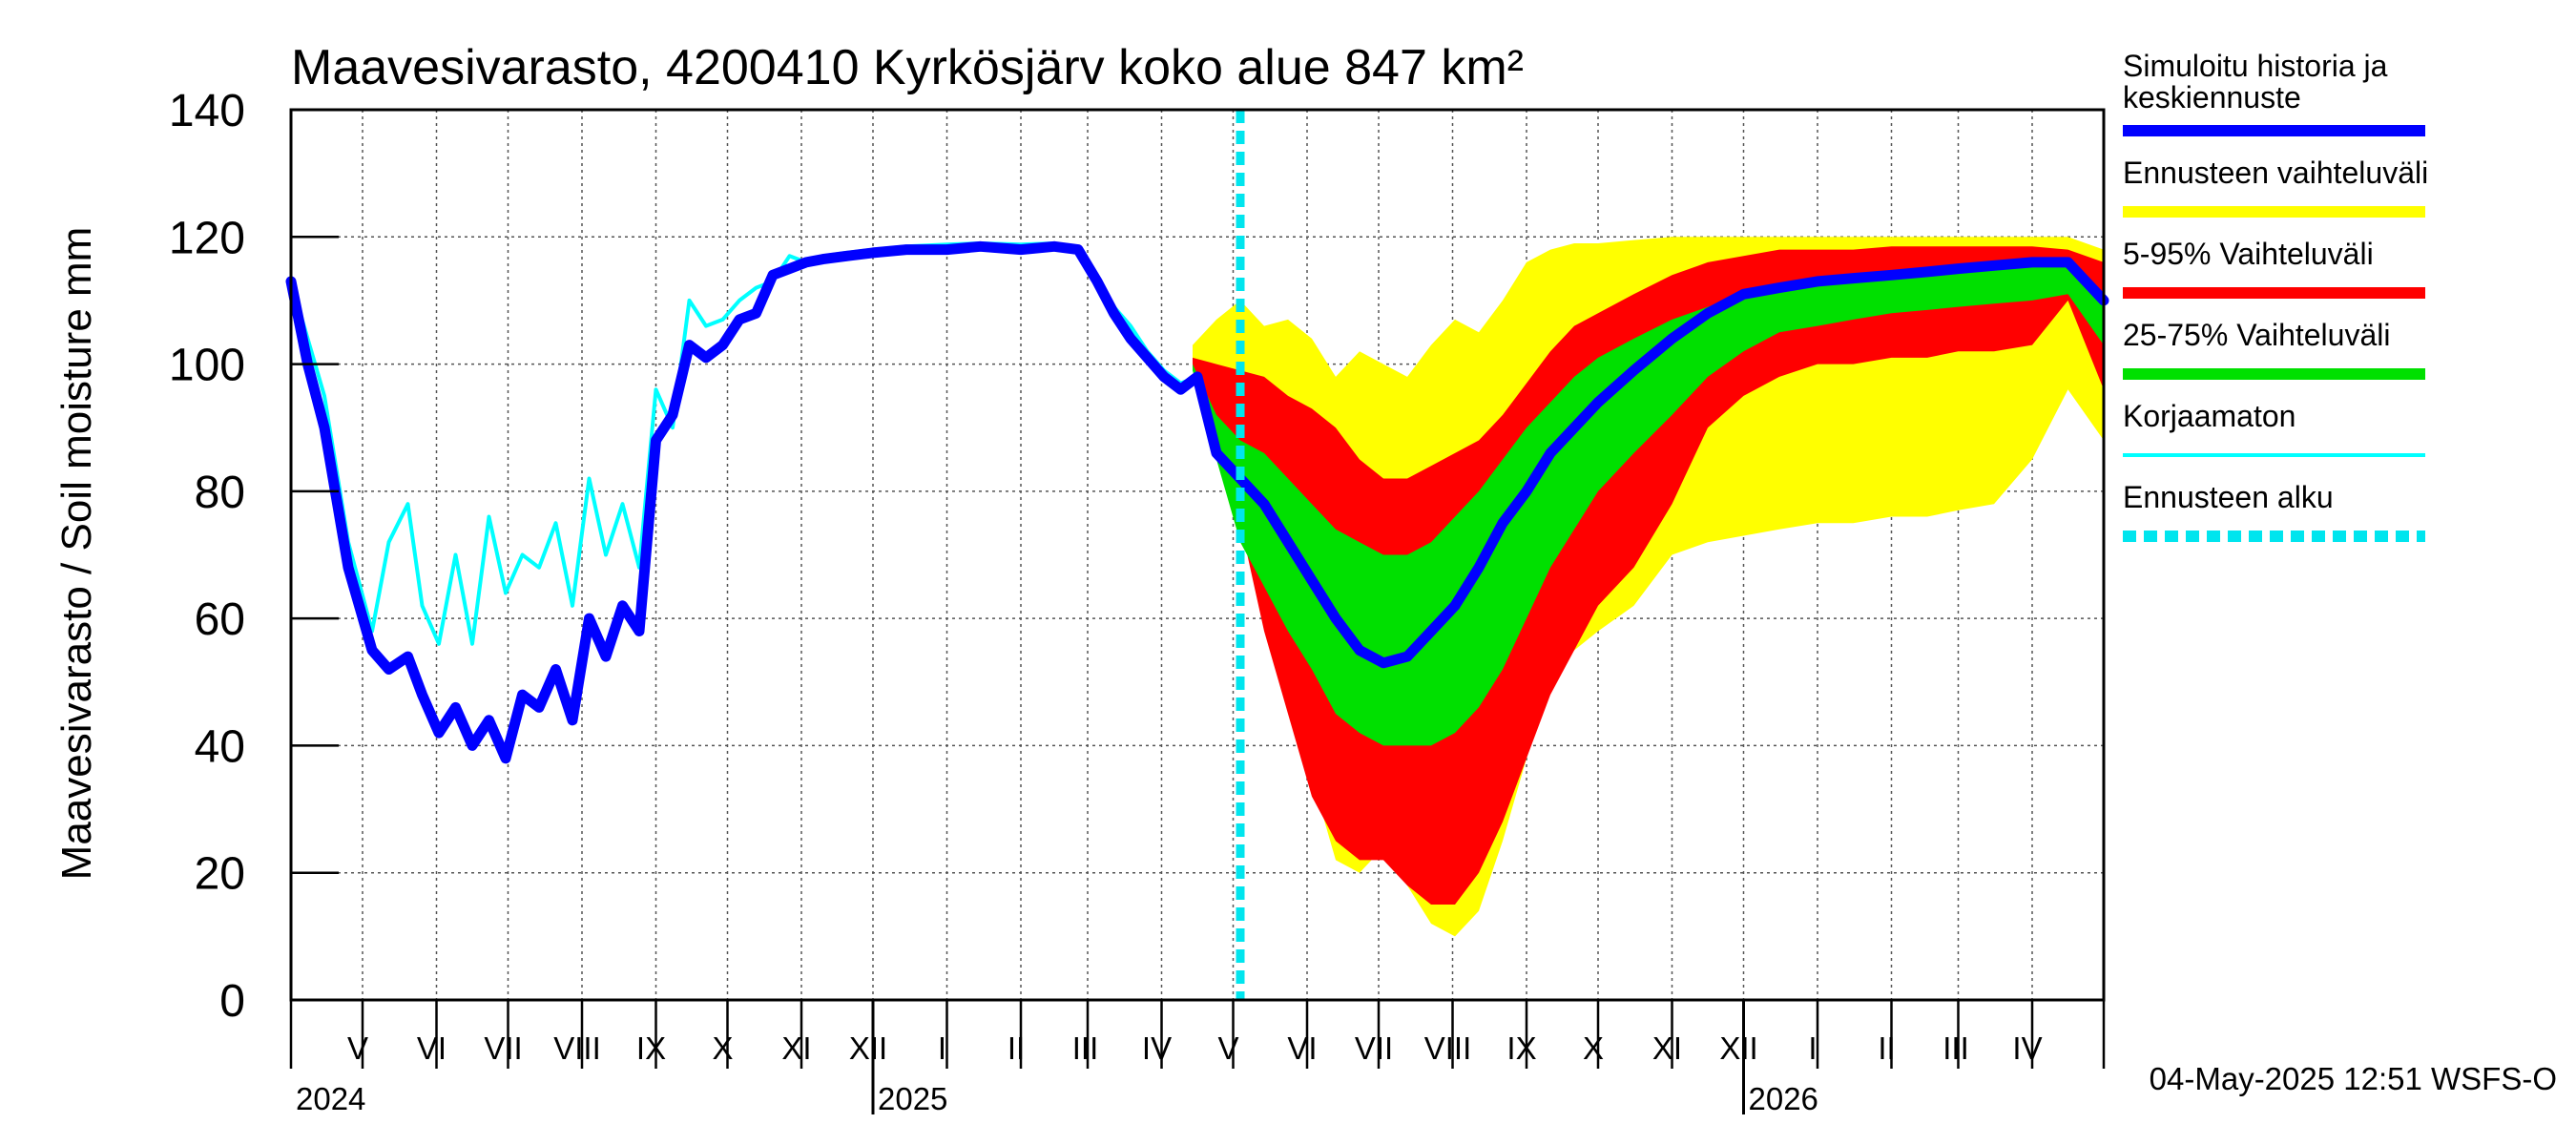 This screenshot has height=1145, width=2576. Describe the element at coordinates (330, 1099) in the screenshot. I see `year-label: 2024` at that location.